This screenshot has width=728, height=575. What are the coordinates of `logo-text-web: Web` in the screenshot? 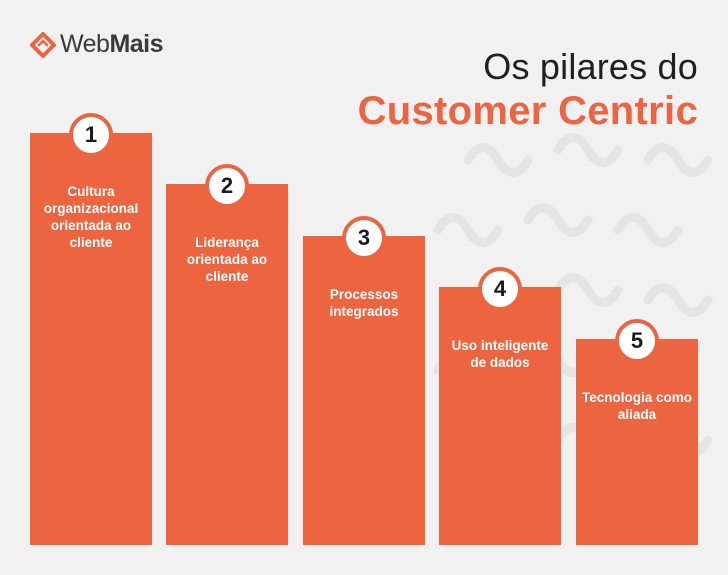 It's located at (85, 44).